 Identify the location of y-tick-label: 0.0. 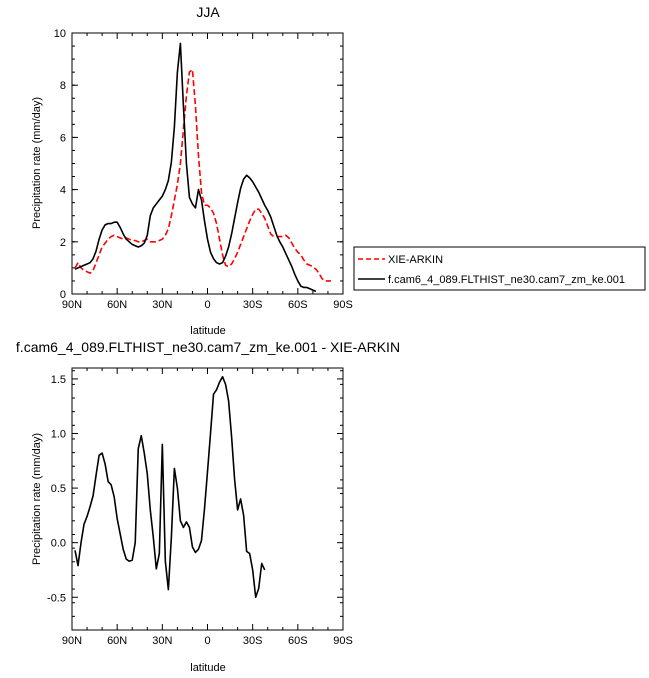
(58, 544).